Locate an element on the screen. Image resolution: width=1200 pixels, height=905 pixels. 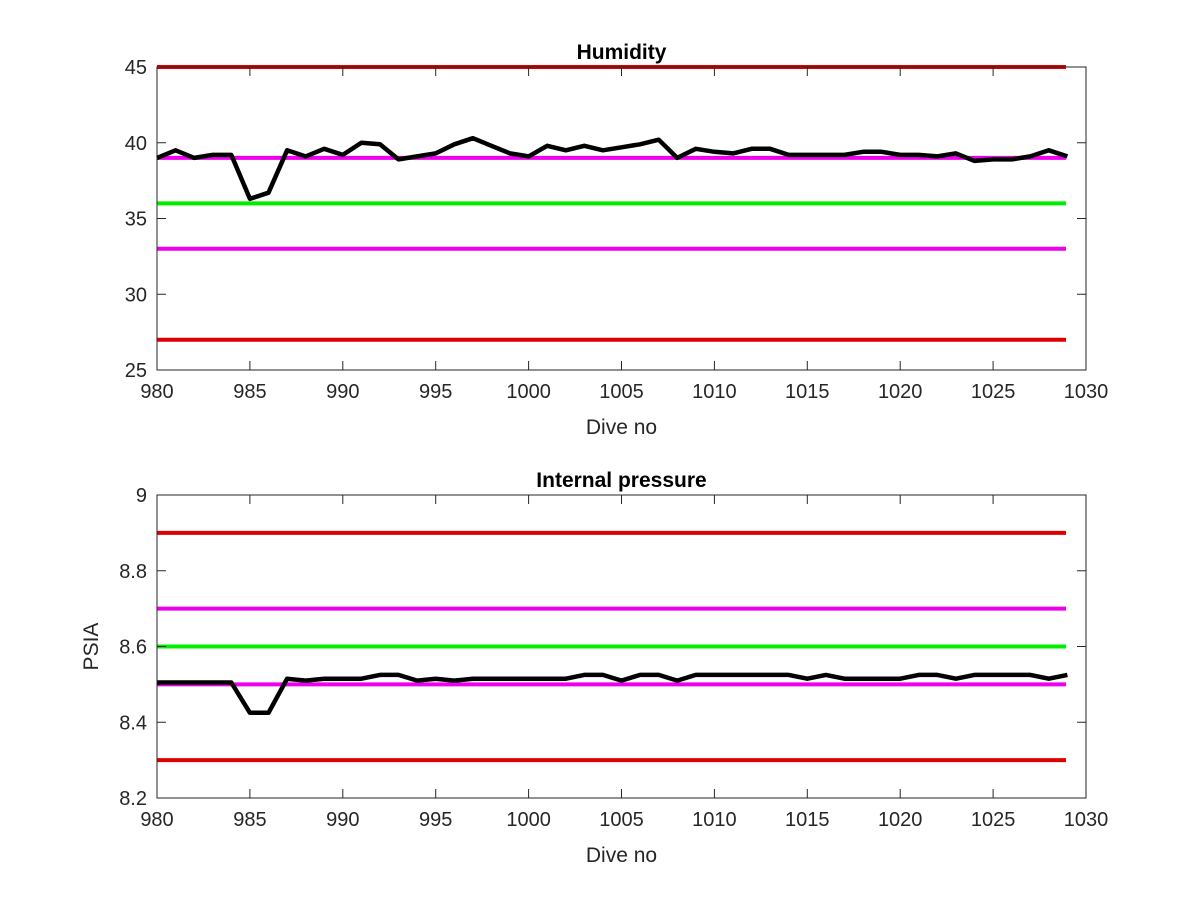
y-tick-label: 40 is located at coordinates (136, 144).